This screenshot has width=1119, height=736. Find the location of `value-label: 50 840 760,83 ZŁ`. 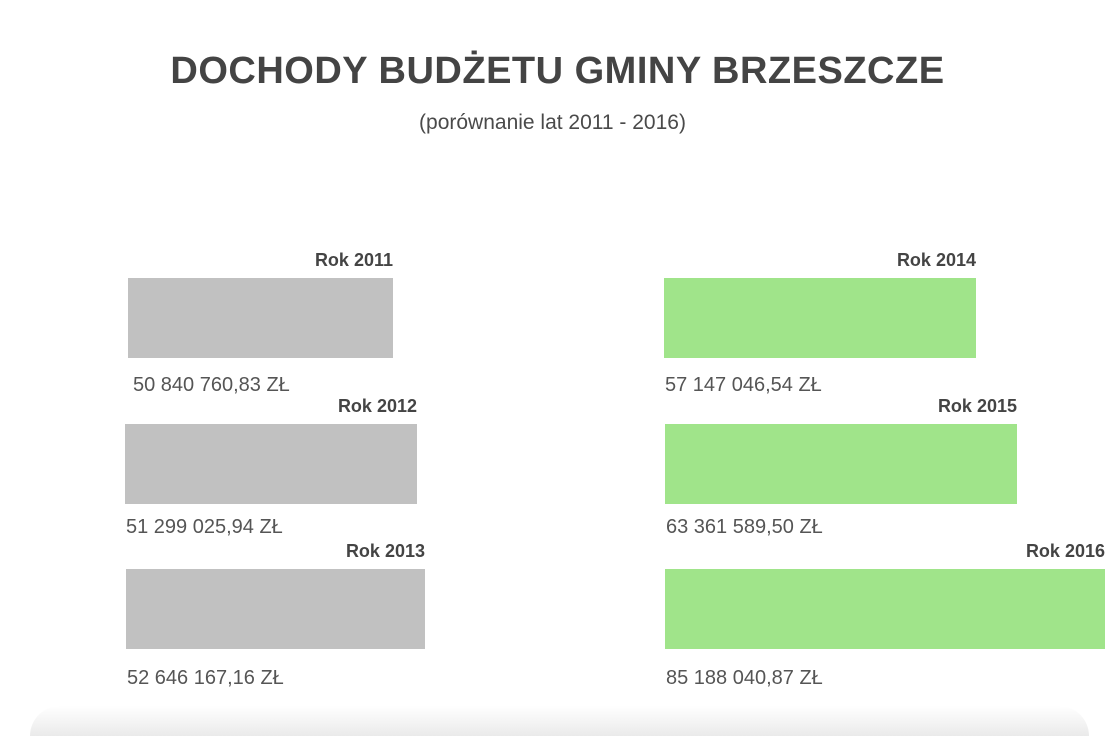

value-label: 50 840 760,83 ZŁ is located at coordinates (211, 385).